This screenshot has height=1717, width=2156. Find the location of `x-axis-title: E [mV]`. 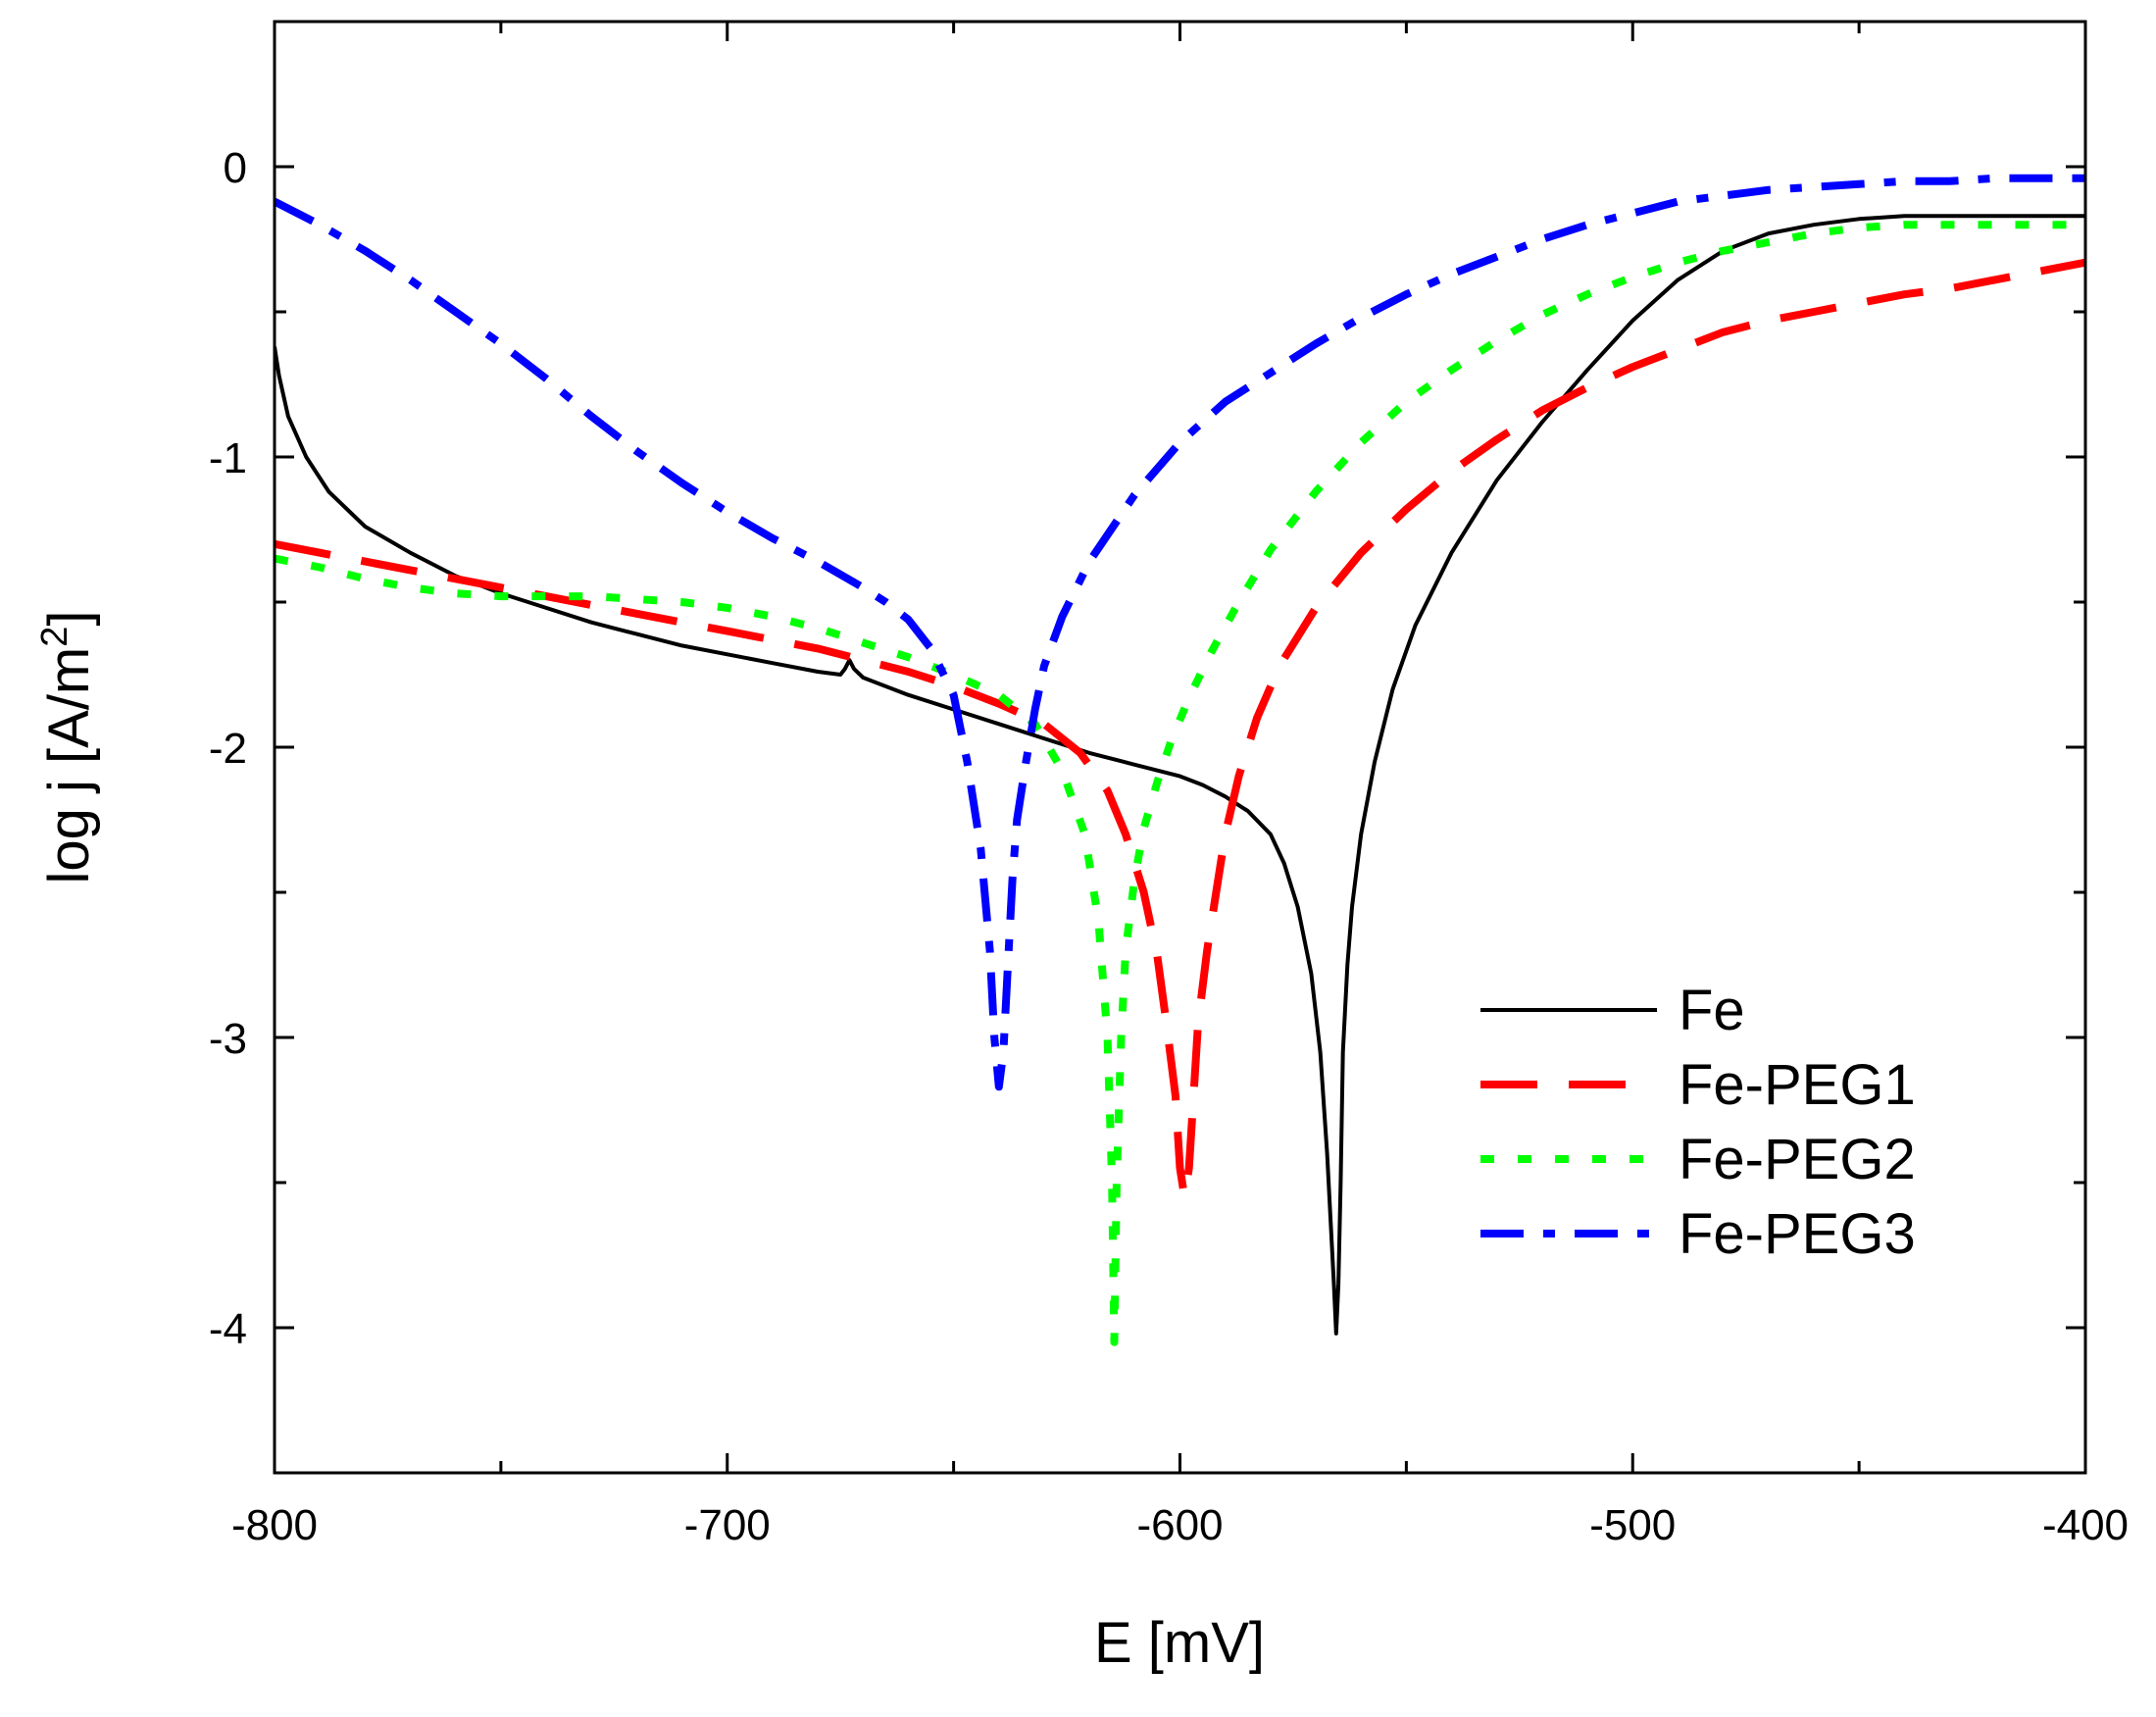

x-axis-title: E [mV] is located at coordinates (1179, 1643).